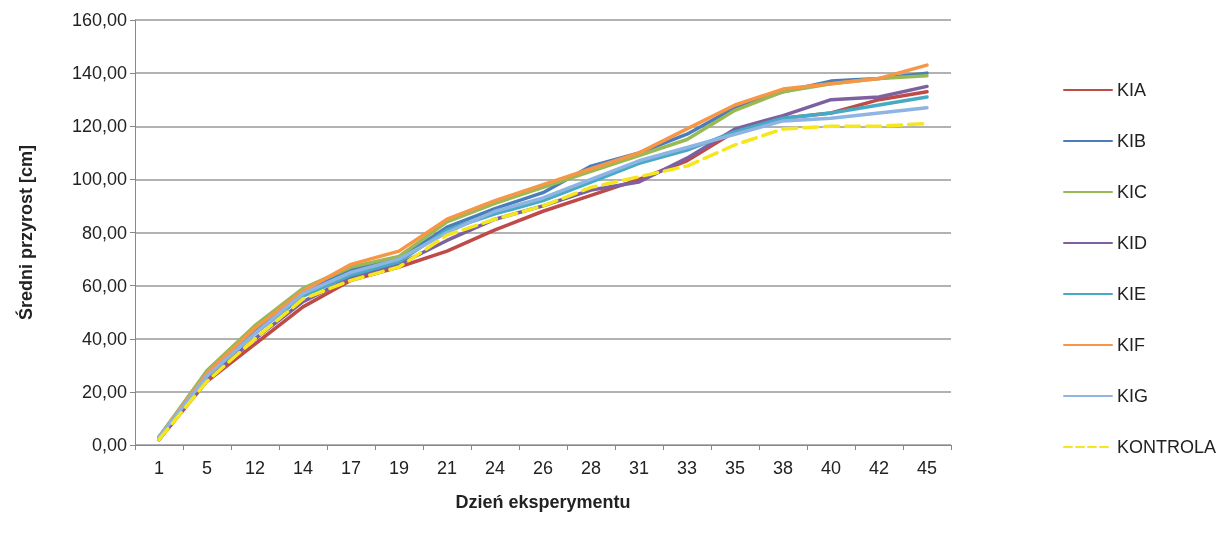 Image resolution: width=1231 pixels, height=537 pixels. I want to click on x-tick-label: 17, so click(351, 468).